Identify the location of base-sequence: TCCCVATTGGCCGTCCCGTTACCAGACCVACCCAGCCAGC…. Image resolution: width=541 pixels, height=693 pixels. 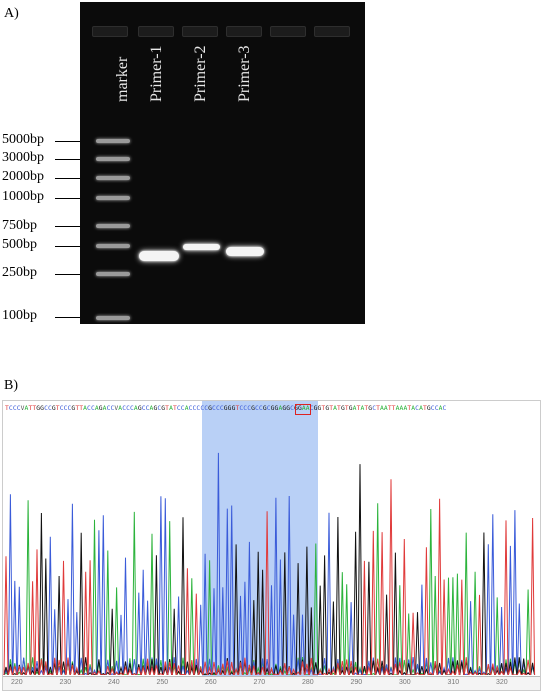
(225, 408).